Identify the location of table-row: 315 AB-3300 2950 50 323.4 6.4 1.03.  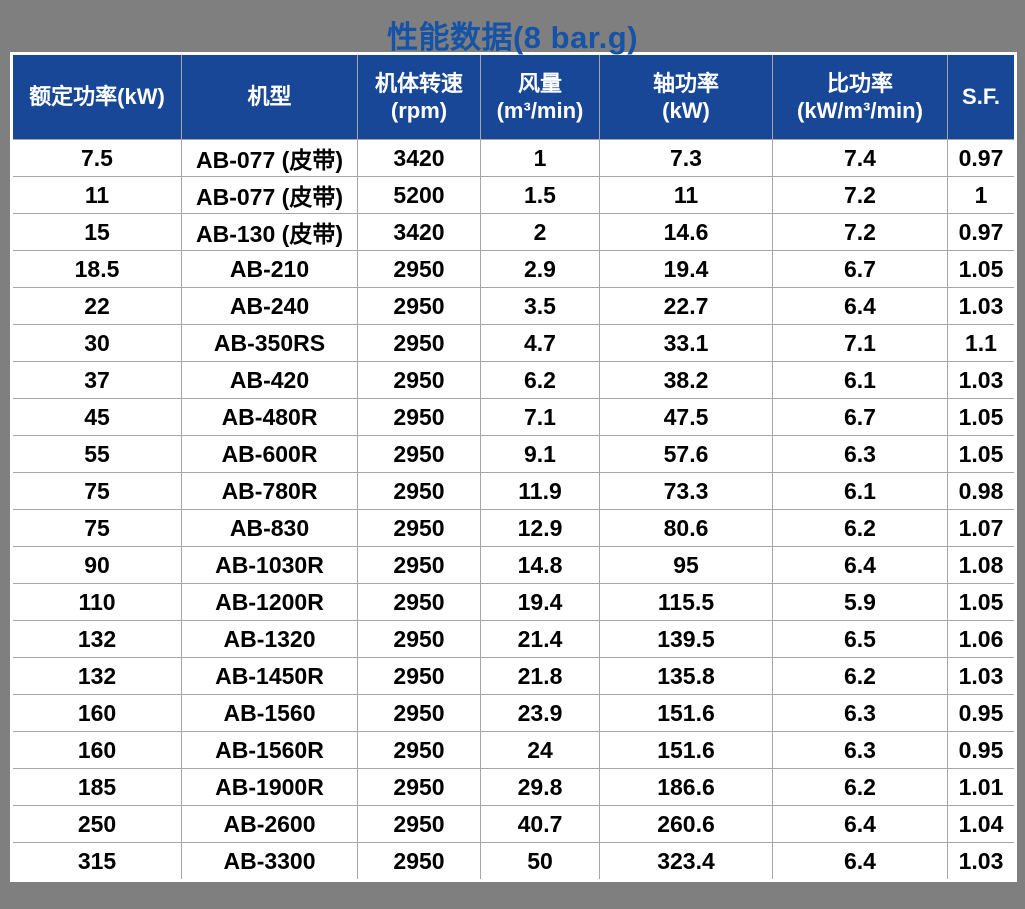
(513, 861).